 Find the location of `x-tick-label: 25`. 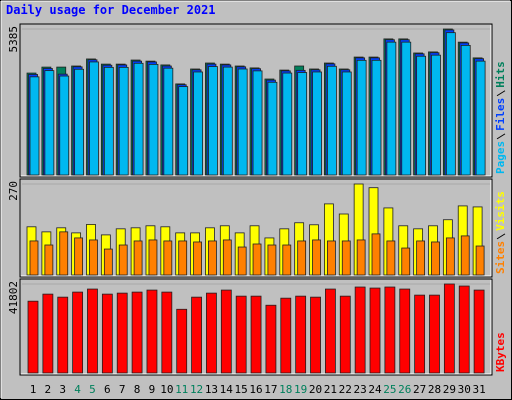

x-tick-label: 25 is located at coordinates (389, 389).